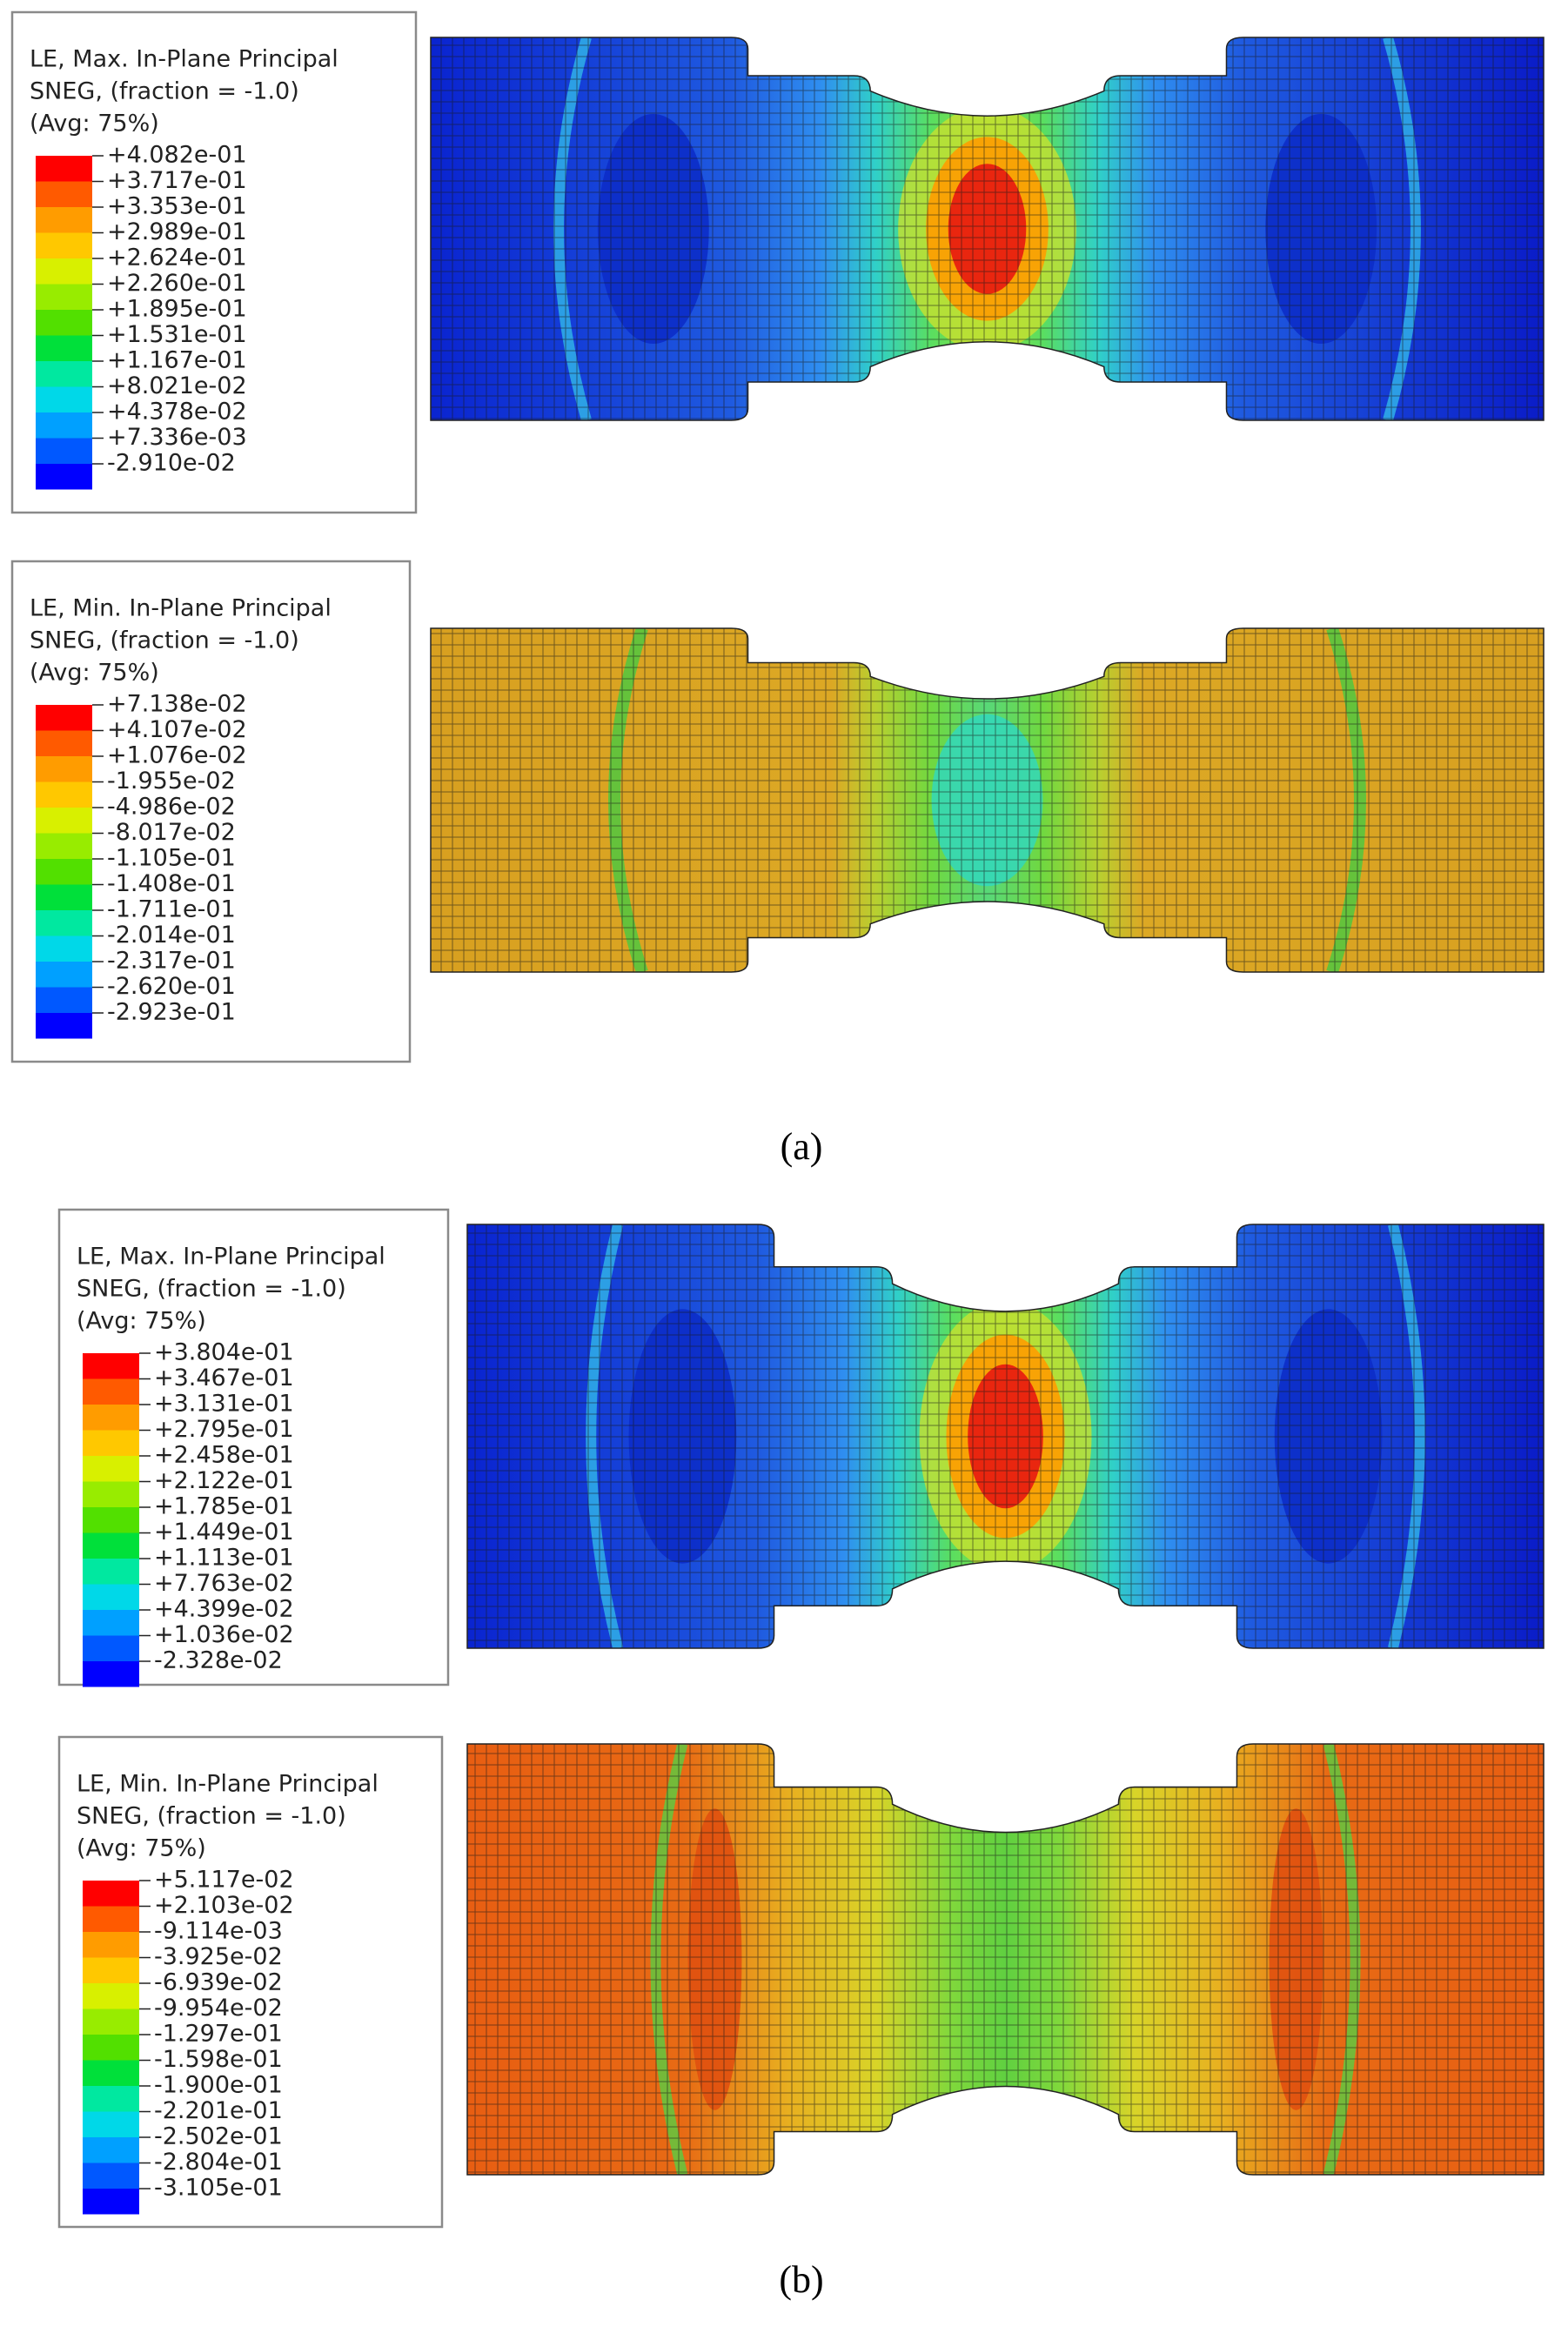 This screenshot has width=1568, height=2327. Describe the element at coordinates (801, 2279) in the screenshot. I see `caption: (b)` at that location.